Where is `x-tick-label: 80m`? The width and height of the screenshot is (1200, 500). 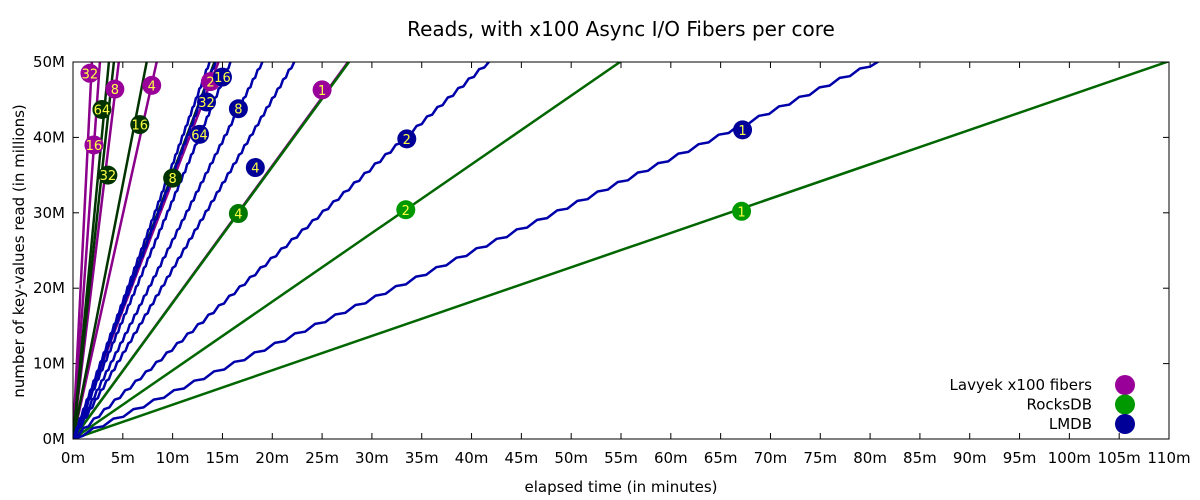 x-tick-label: 80m is located at coordinates (870, 458).